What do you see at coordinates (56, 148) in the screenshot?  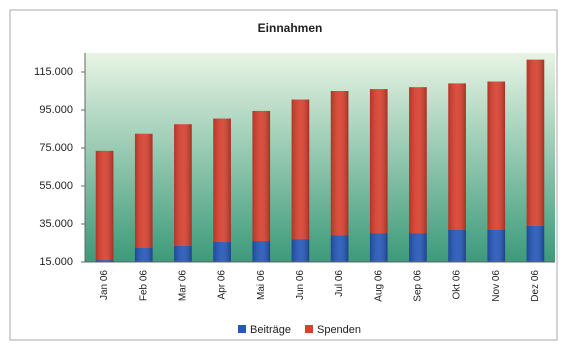 I see `y-tick-label: 75.000` at bounding box center [56, 148].